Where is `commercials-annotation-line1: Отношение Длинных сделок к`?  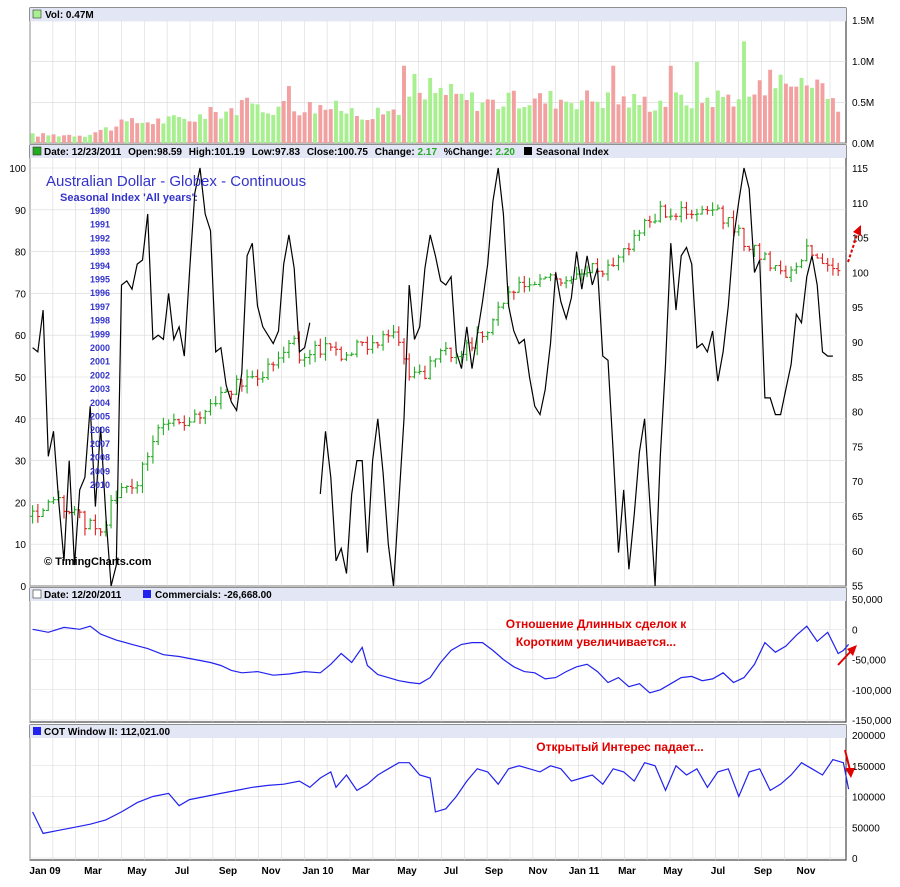 commercials-annotation-line1: Отношение Длинных сделок к is located at coordinates (596, 624).